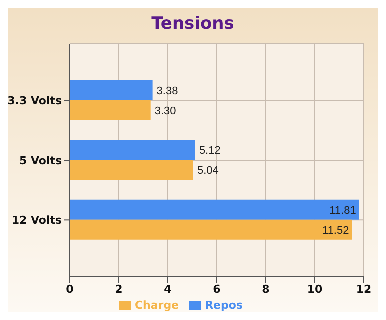 Image resolution: width=386 pixels, height=320 pixels. I want to click on x-tick-label: 2, so click(119, 289).